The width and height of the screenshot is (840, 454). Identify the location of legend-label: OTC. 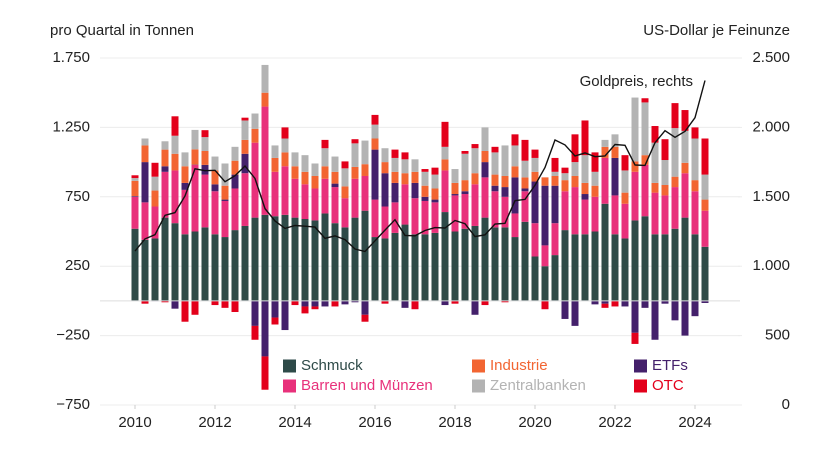
(668, 385).